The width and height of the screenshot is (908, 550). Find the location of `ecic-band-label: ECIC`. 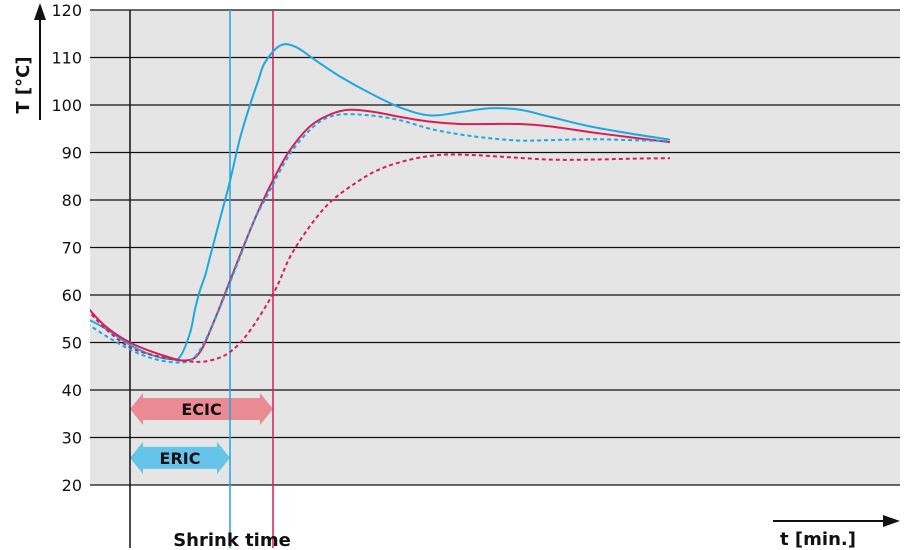

ecic-band-label: ECIC is located at coordinates (201, 409).